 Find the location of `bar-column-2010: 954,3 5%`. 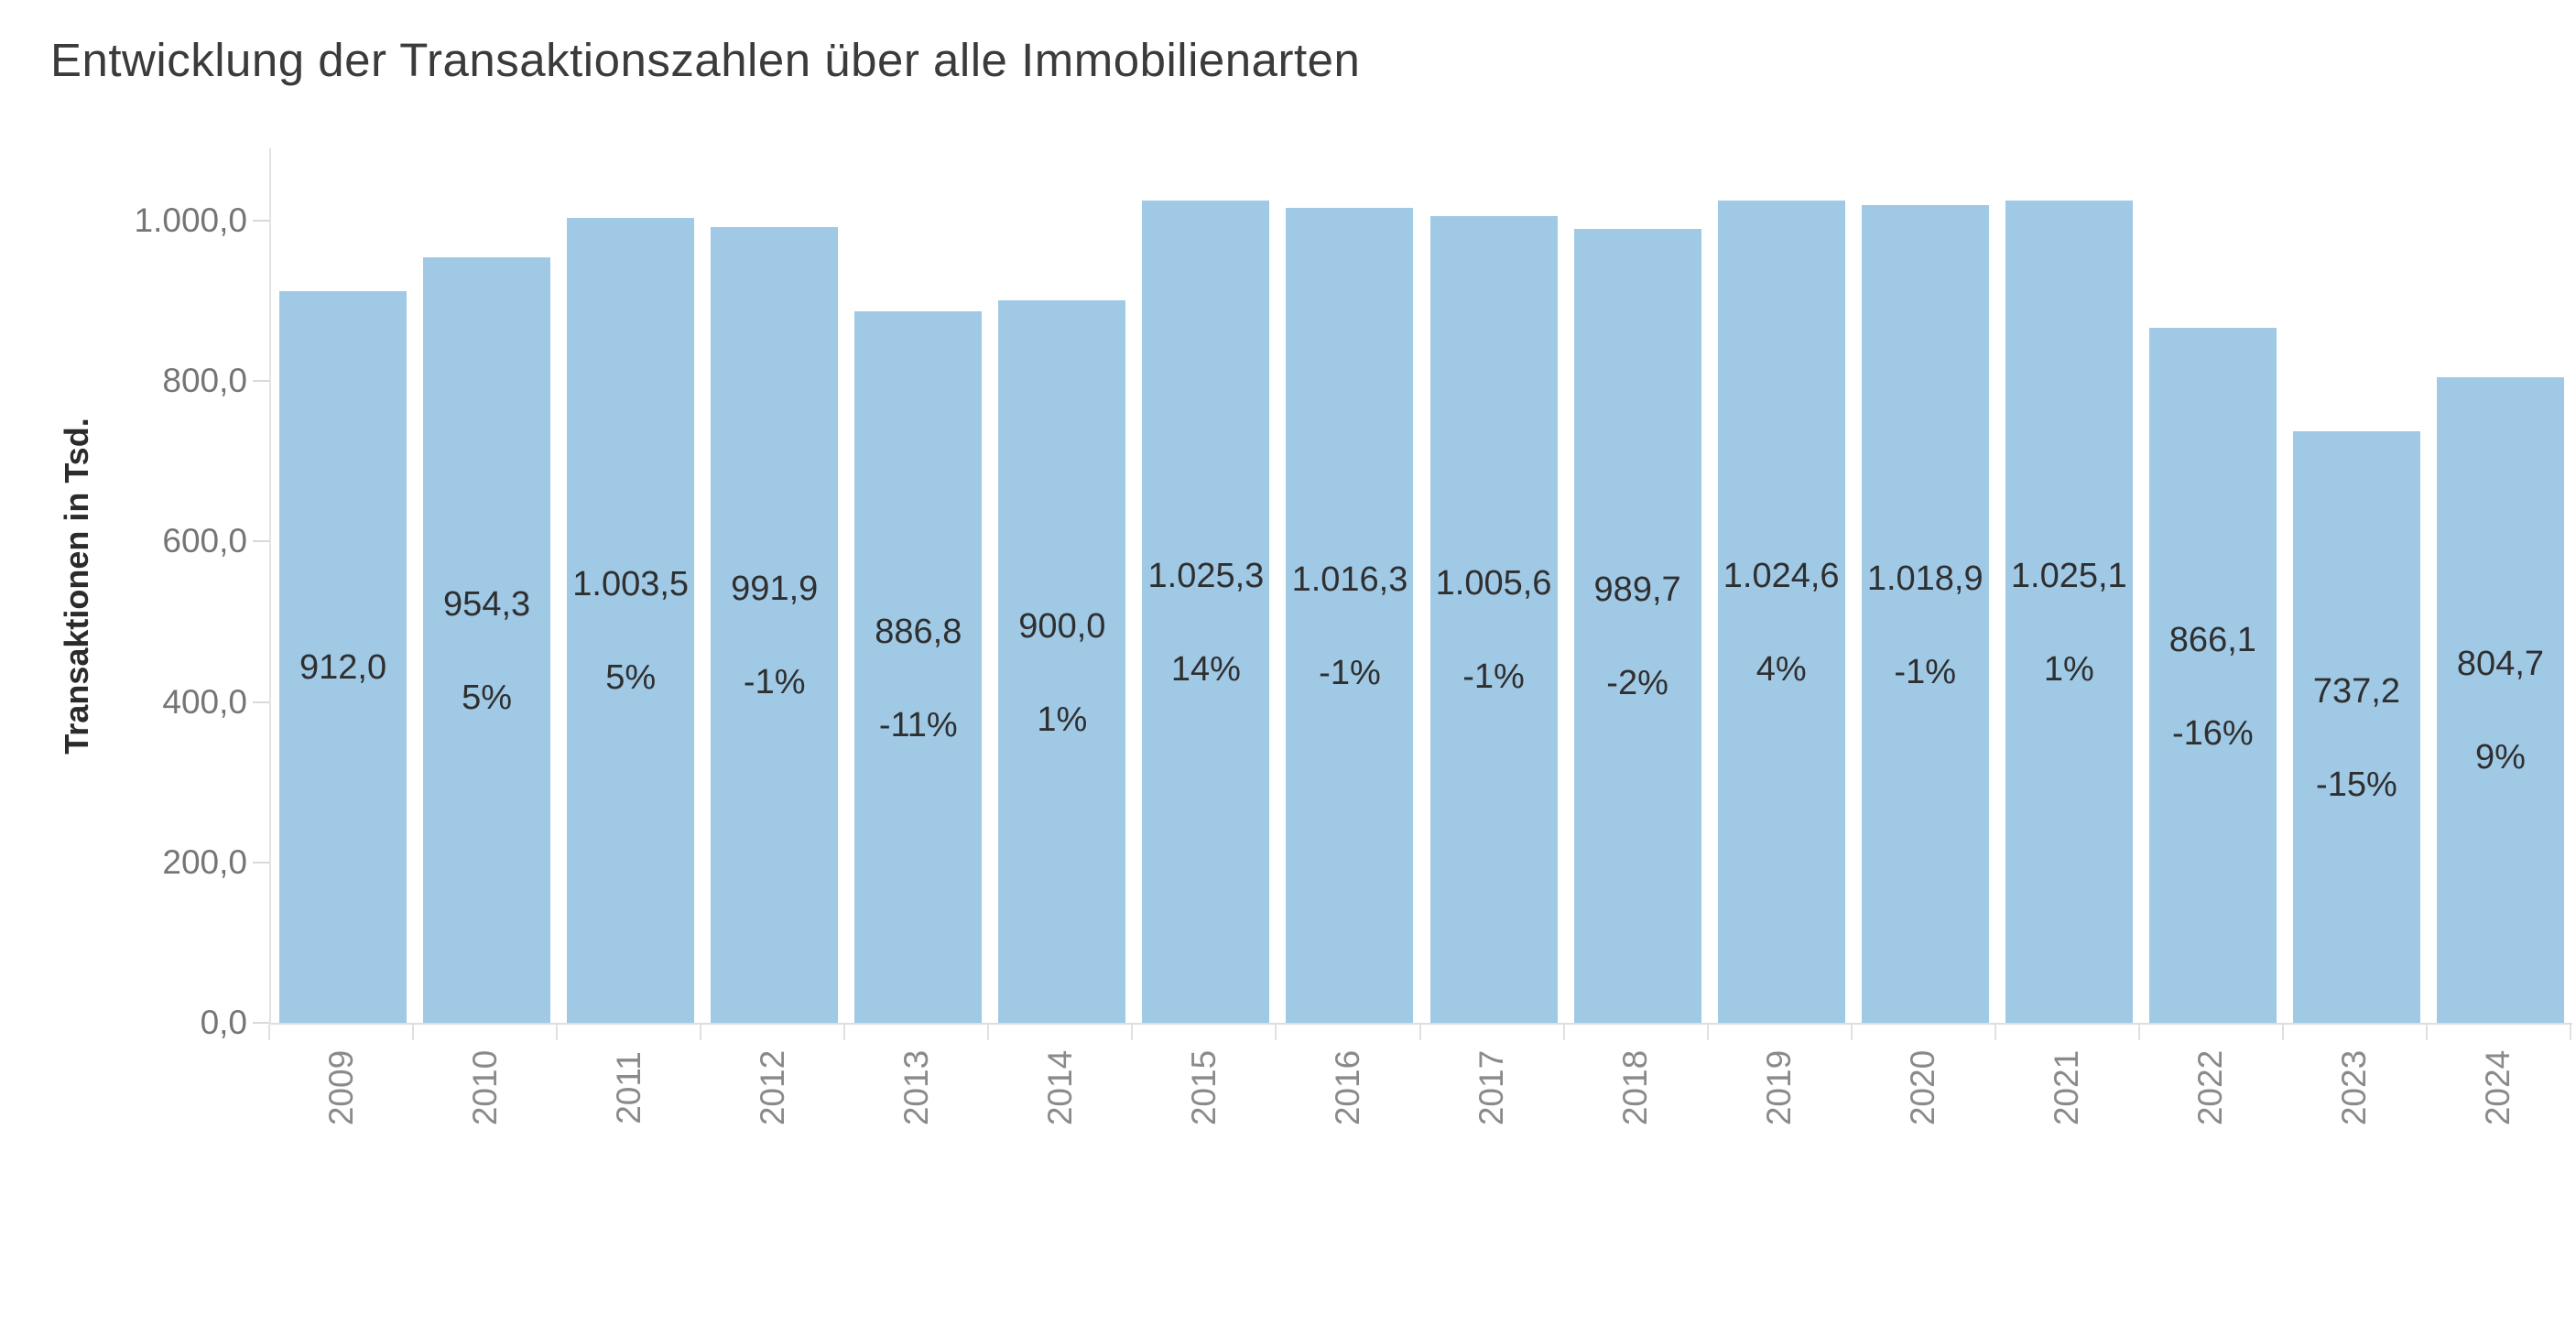

bar-column-2010: 954,3 5% is located at coordinates (487, 585).